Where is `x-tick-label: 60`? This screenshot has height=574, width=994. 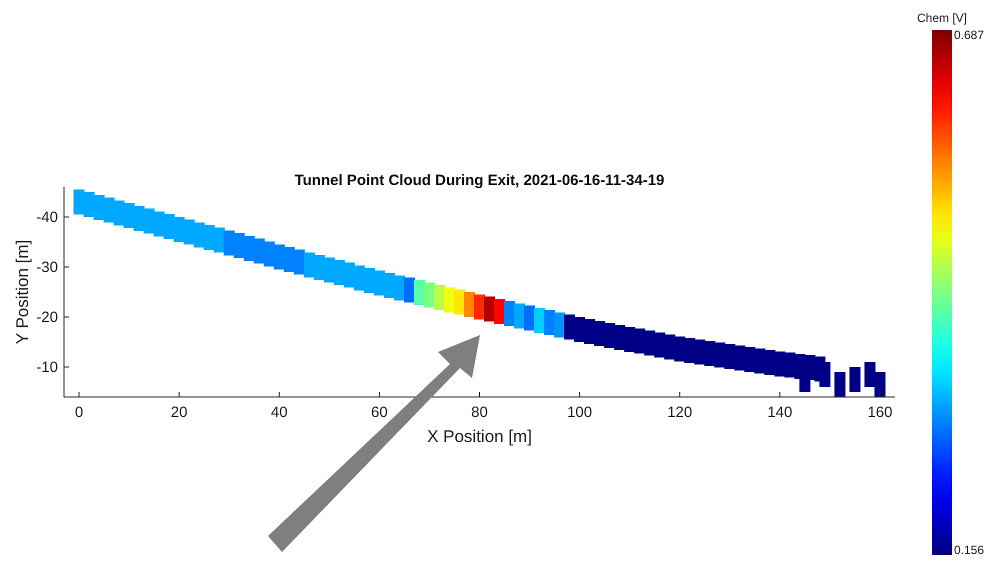 x-tick-label: 60 is located at coordinates (379, 412).